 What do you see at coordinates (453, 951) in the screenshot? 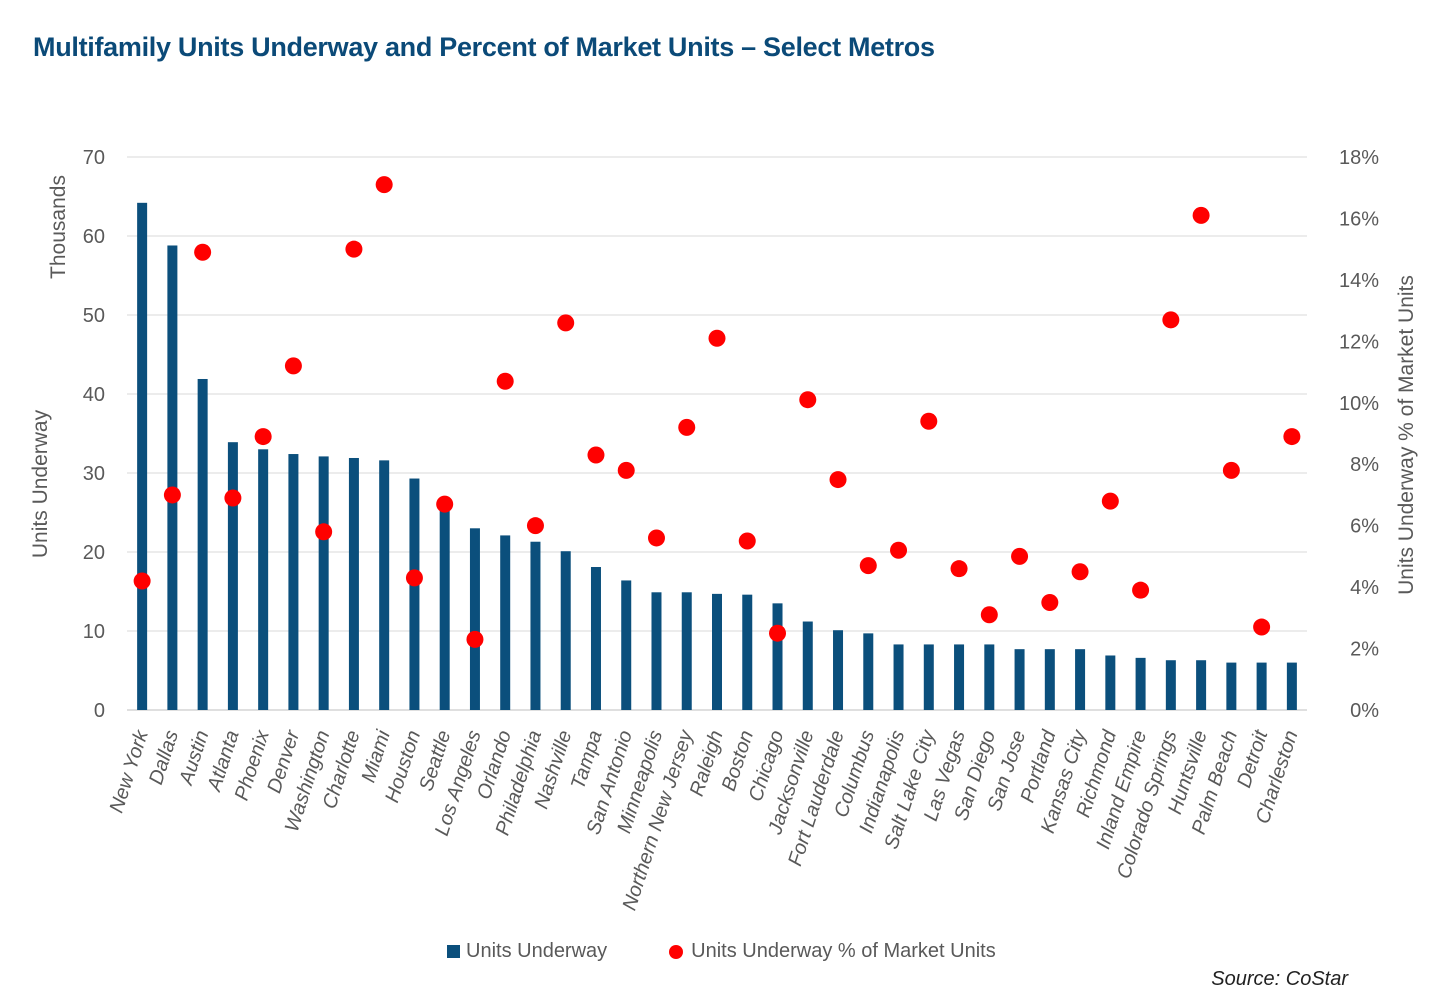
I see `legend-bar-swatch` at bounding box center [453, 951].